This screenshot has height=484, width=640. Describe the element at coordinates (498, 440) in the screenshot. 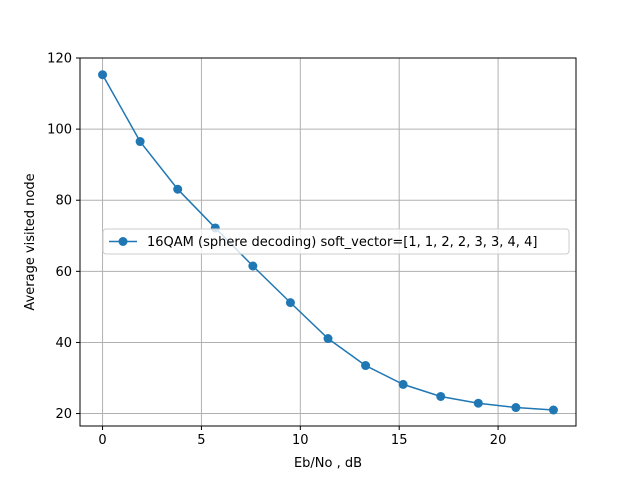

I see `x-tick-label: 20` at that location.